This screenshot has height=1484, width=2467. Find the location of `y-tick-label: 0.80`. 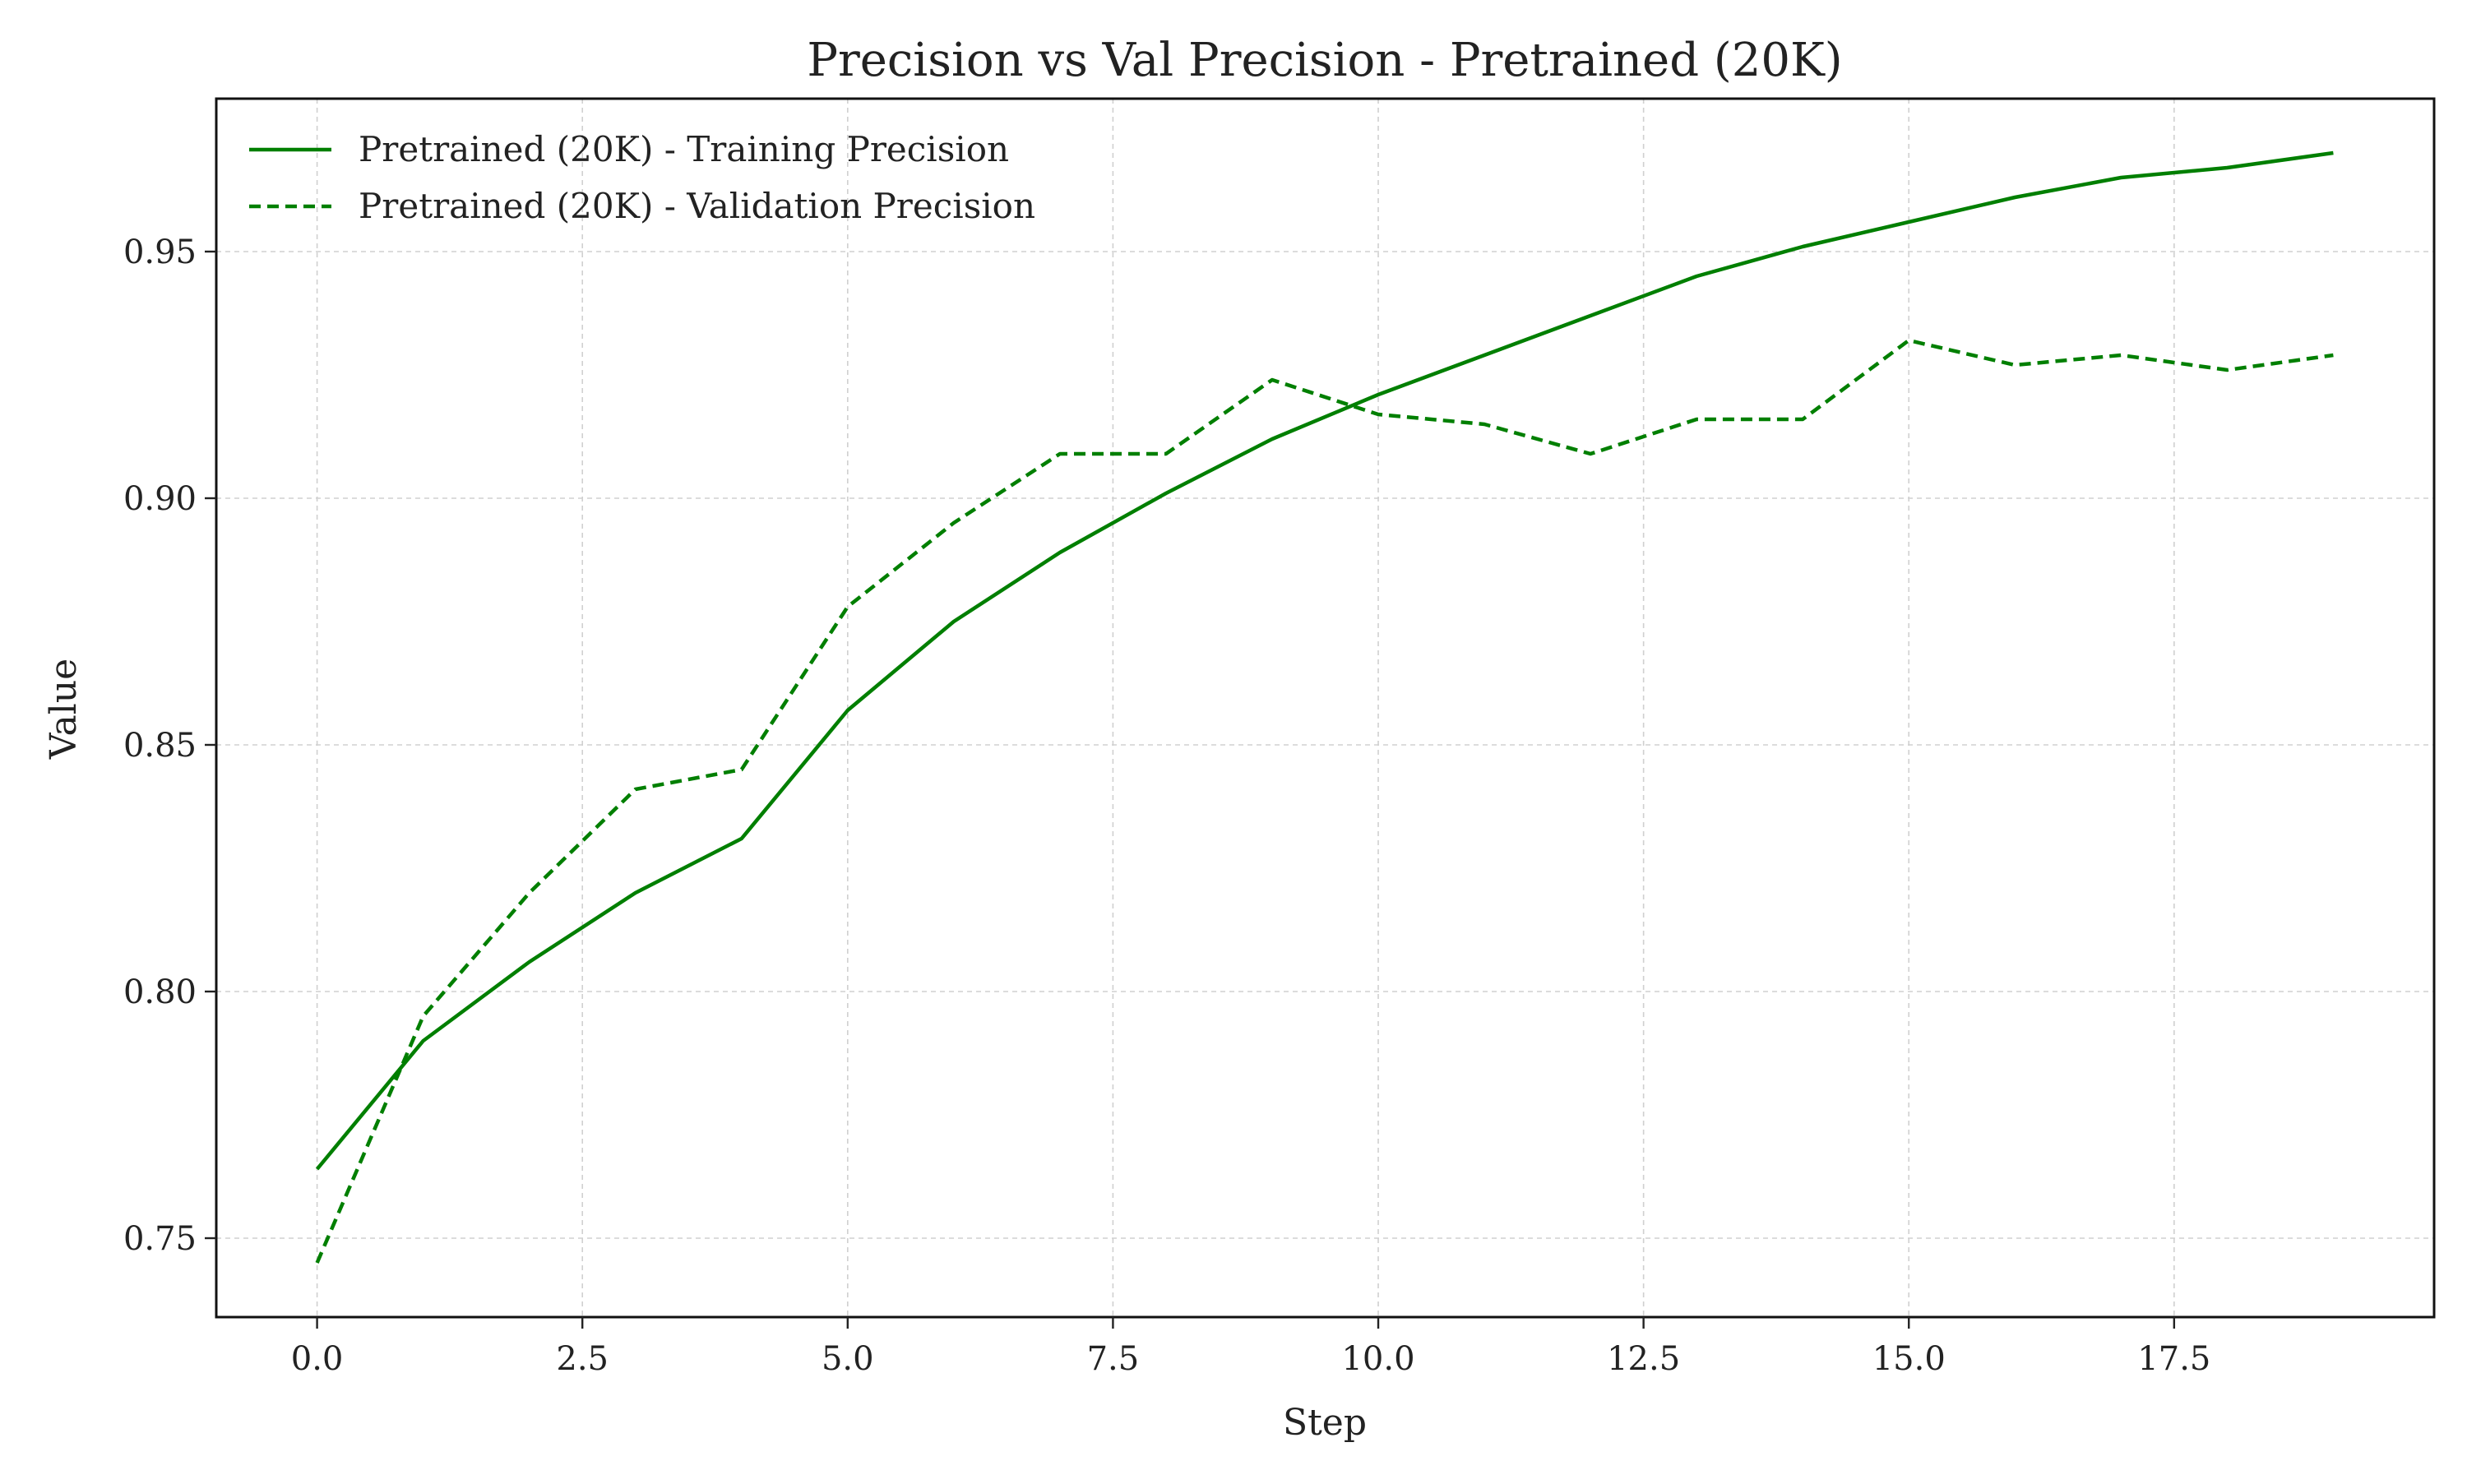

y-tick-label: 0.80 is located at coordinates (160, 992).